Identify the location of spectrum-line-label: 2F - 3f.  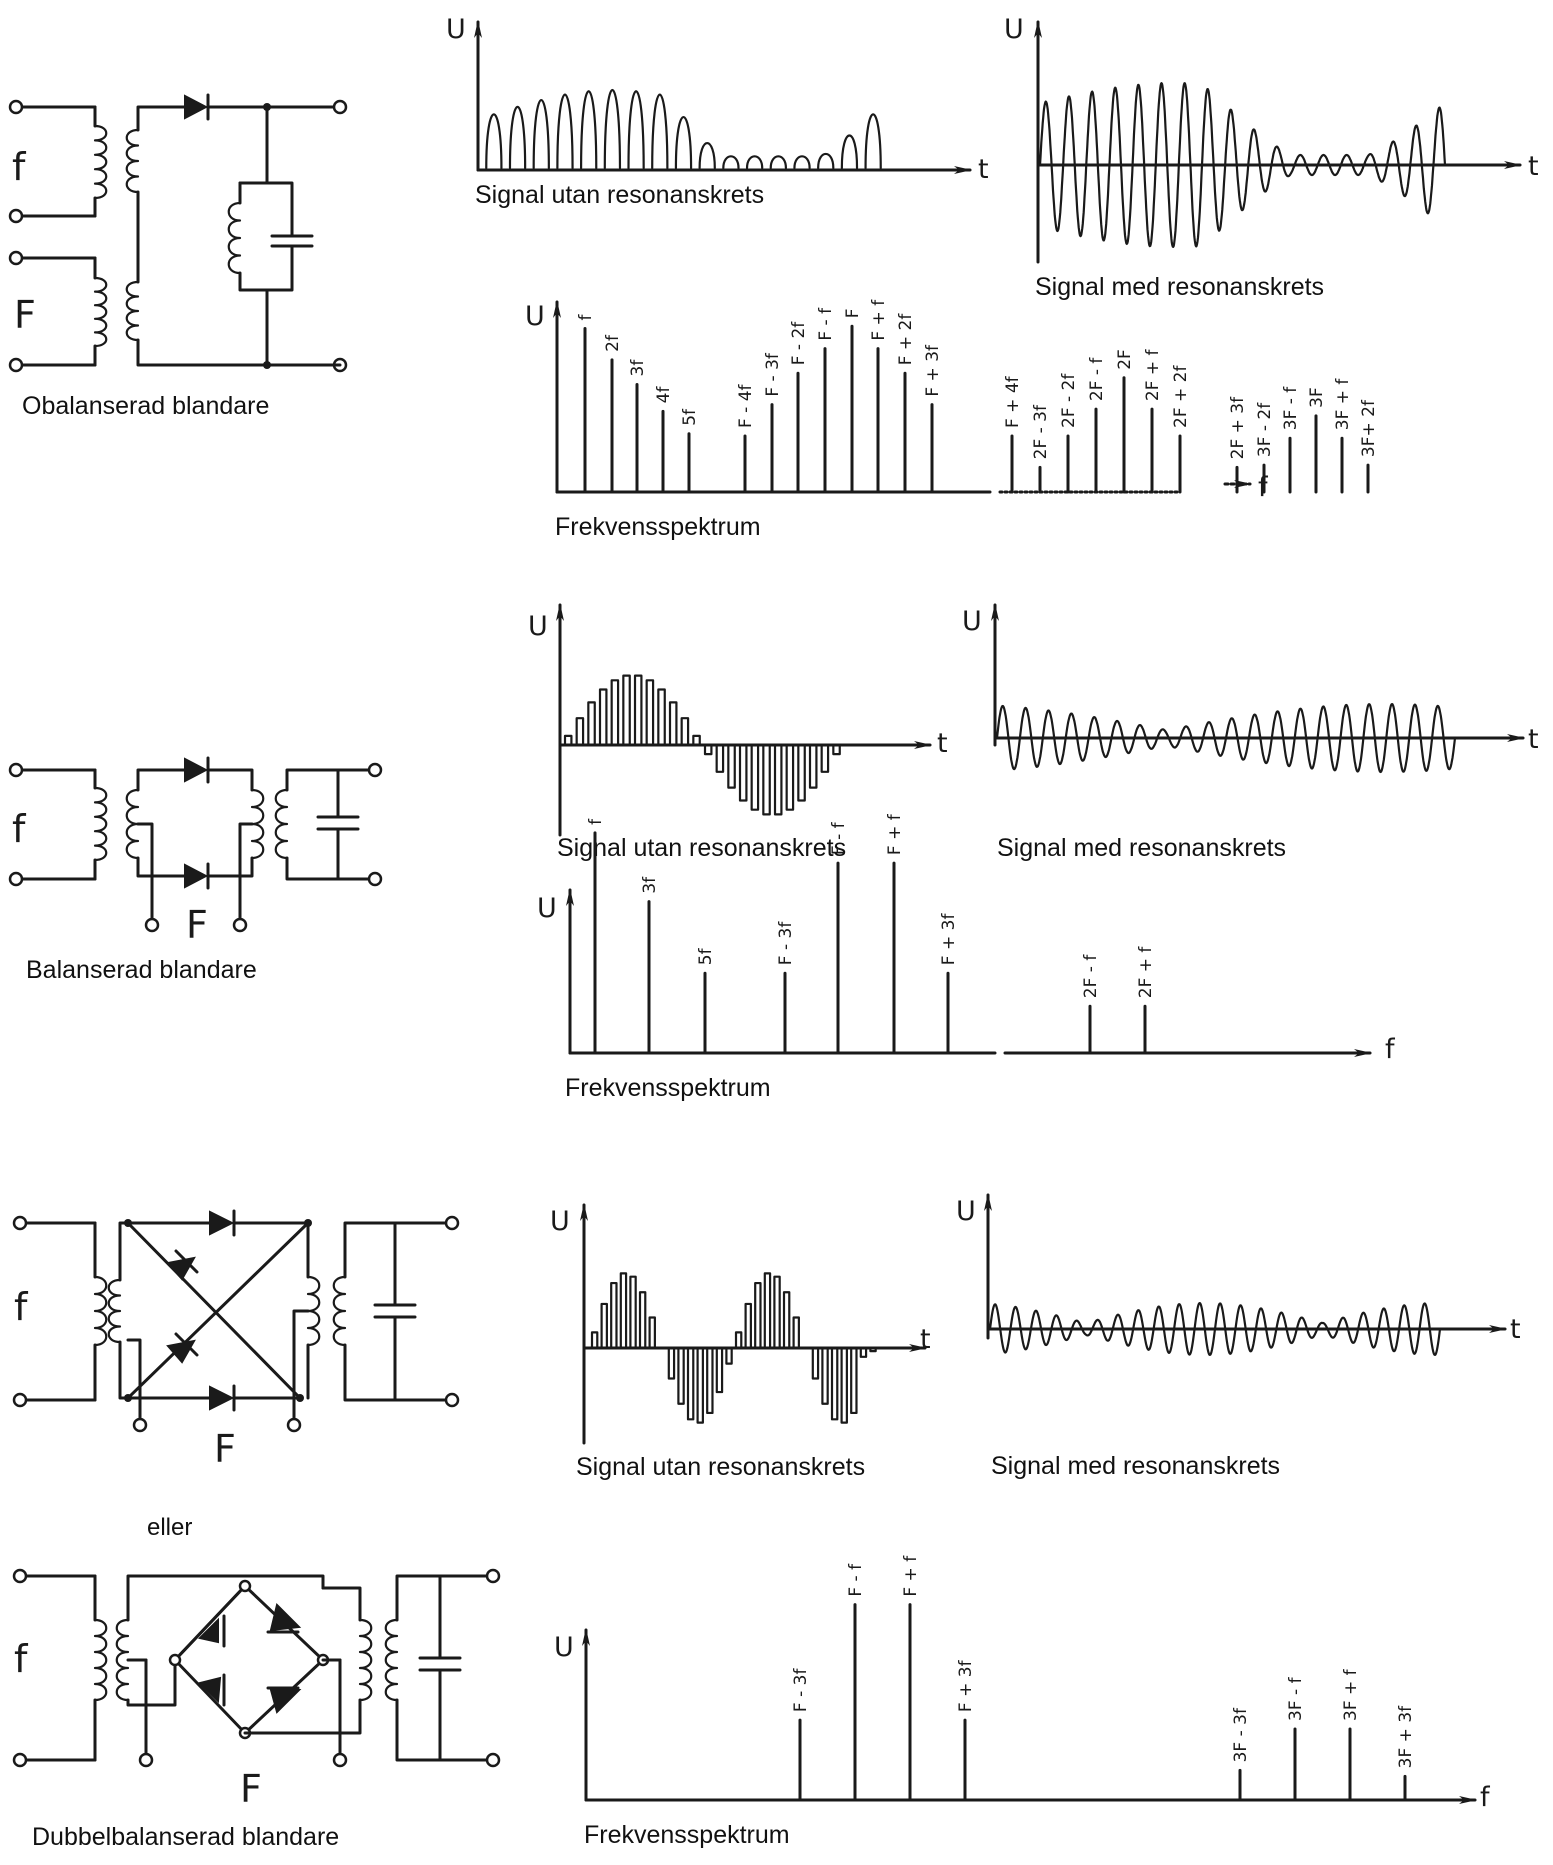
(1041, 431).